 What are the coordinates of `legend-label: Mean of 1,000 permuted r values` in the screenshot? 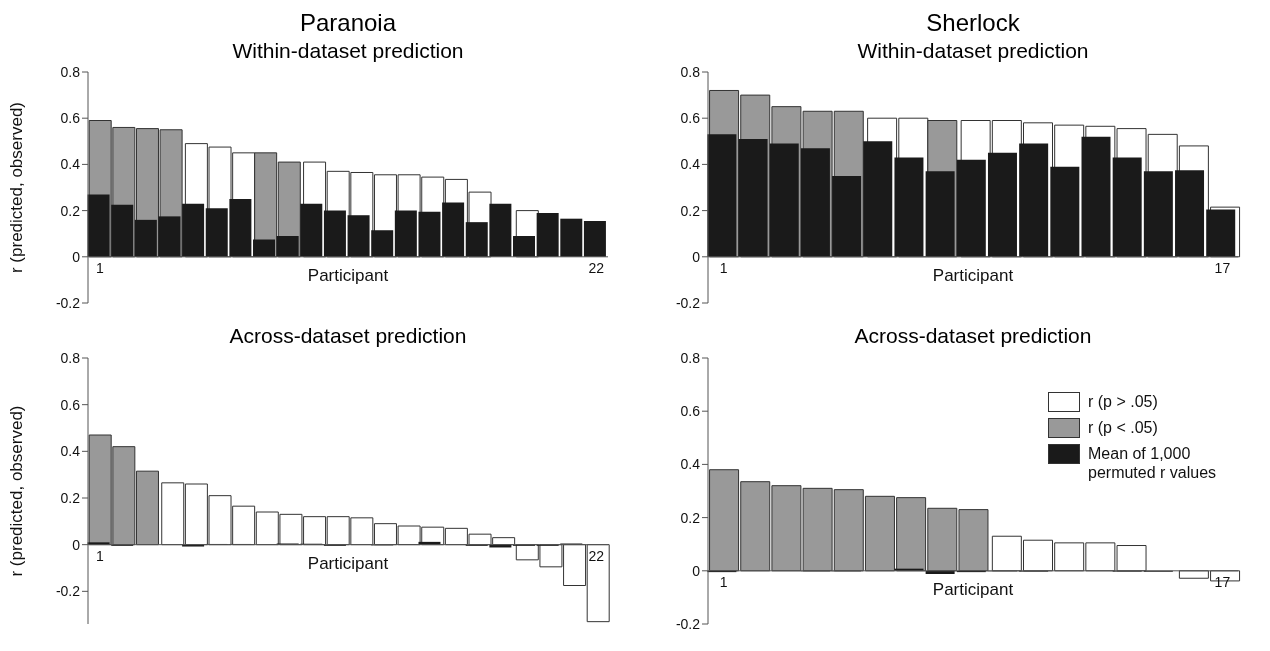 It's located at (1153, 463).